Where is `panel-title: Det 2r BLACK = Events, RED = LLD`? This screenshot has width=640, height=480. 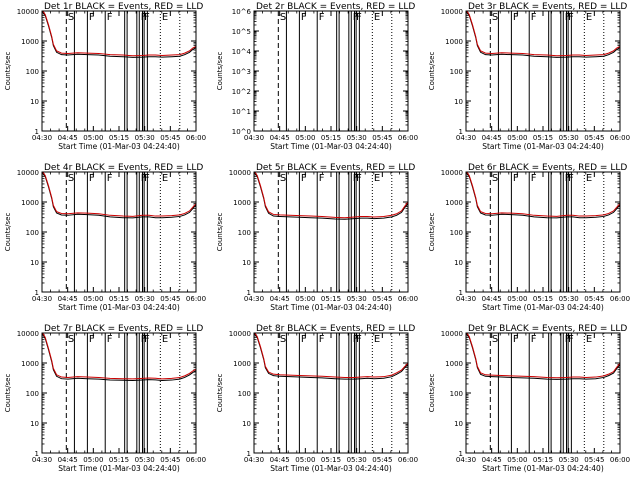 panel-title: Det 2r BLACK = Events, RED = LLD is located at coordinates (335, 7).